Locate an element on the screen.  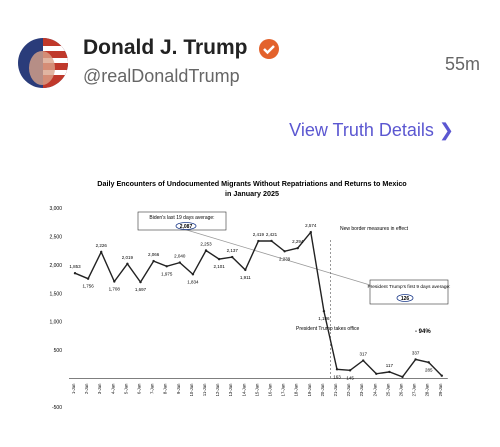
data-label: 2,419 is located at coordinates (259, 234).